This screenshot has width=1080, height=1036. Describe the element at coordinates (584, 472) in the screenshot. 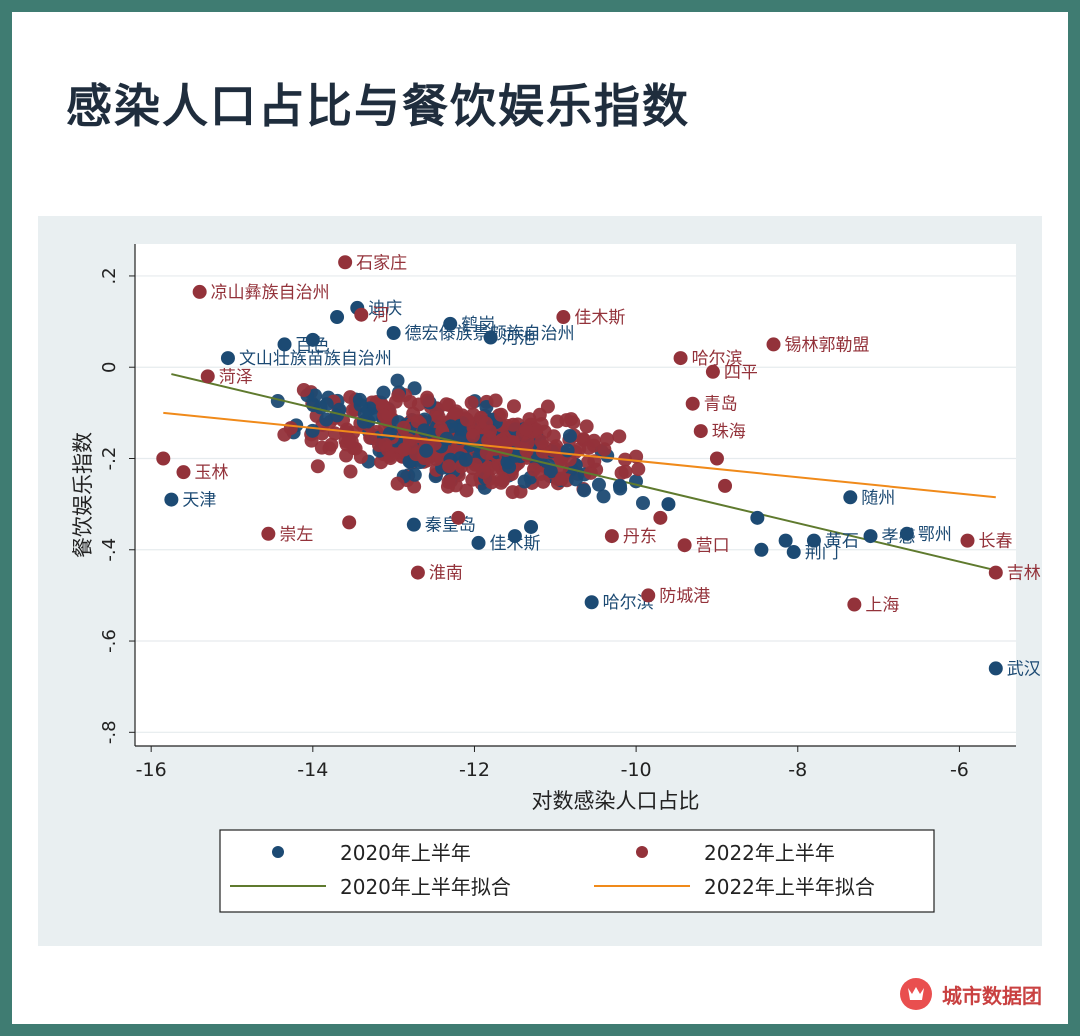

I see `fit-line-2020` at that location.